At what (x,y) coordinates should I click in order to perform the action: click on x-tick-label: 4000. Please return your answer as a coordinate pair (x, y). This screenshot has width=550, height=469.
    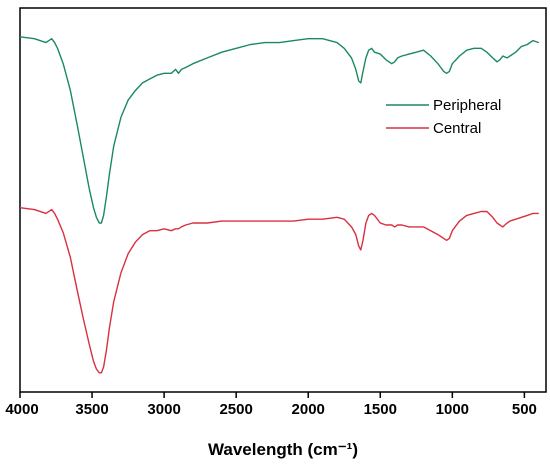
    Looking at the image, I should click on (21, 409).